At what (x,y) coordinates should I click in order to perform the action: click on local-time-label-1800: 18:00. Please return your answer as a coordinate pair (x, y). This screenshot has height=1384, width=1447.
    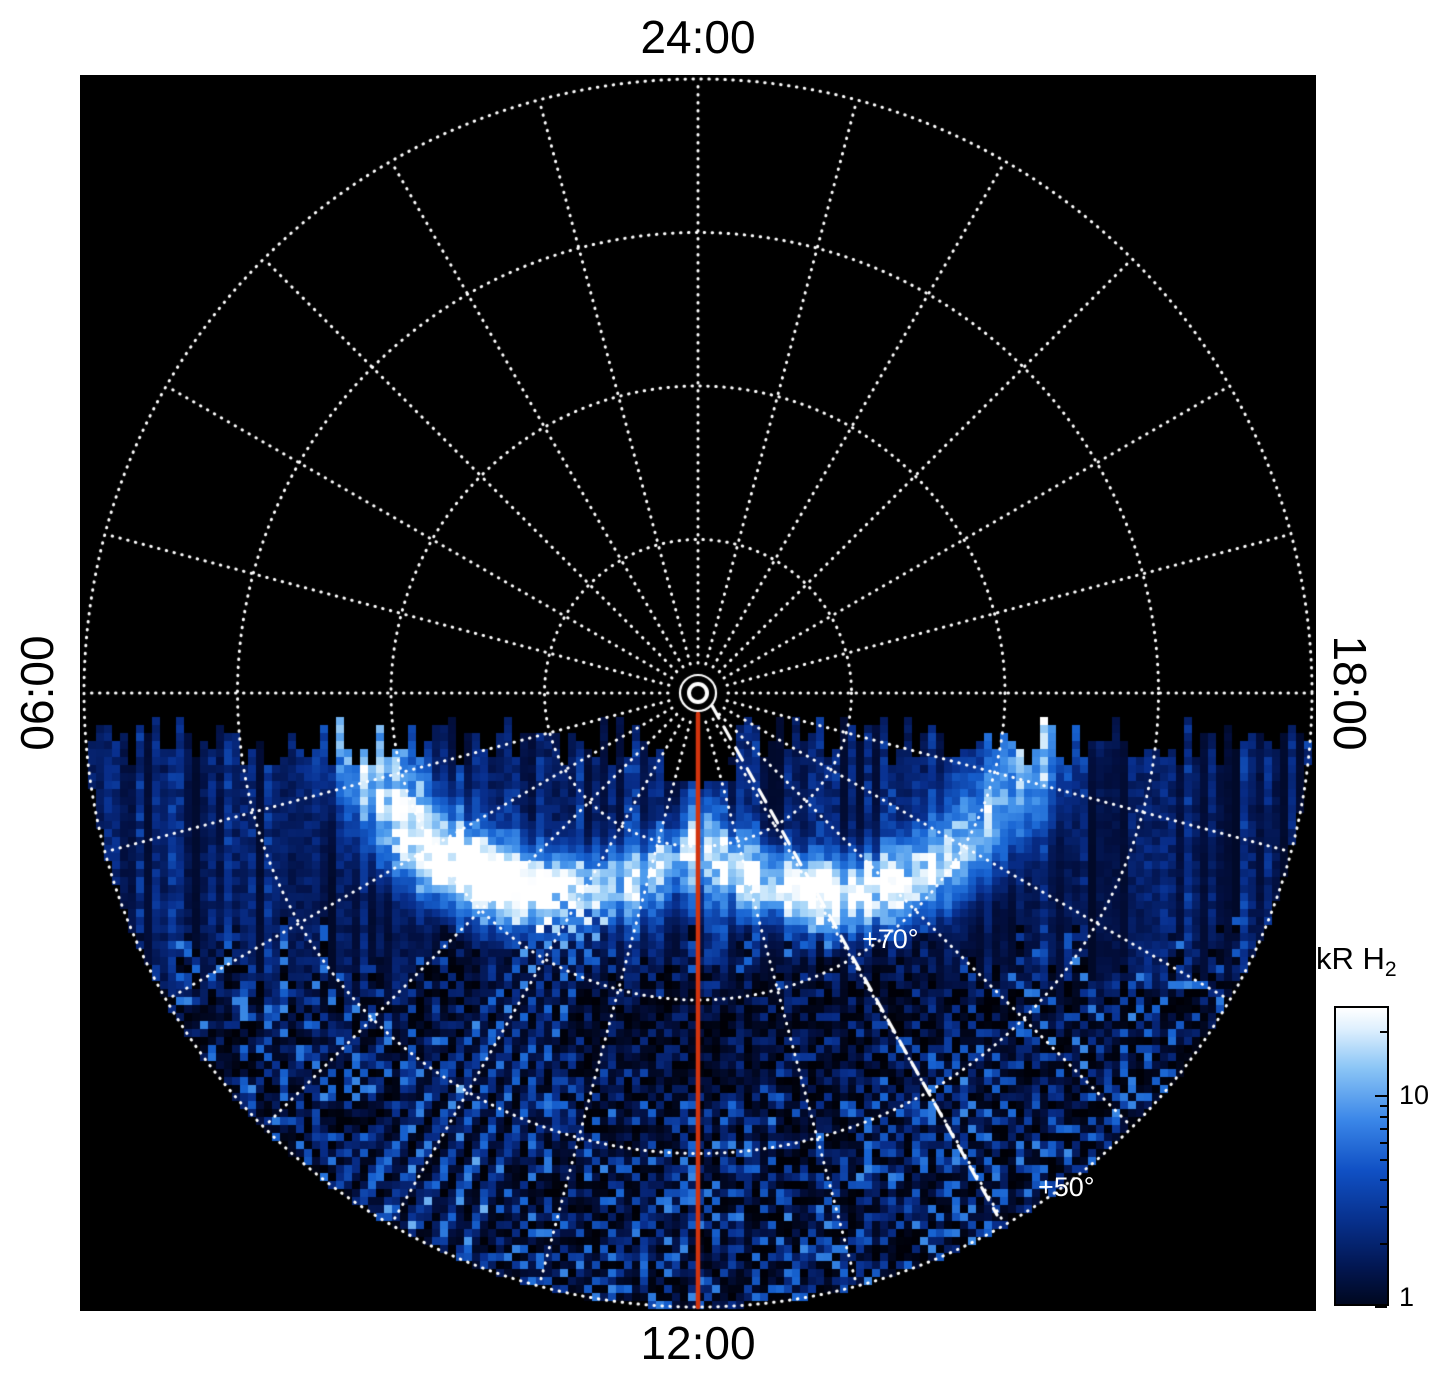
    Looking at the image, I should click on (1350, 693).